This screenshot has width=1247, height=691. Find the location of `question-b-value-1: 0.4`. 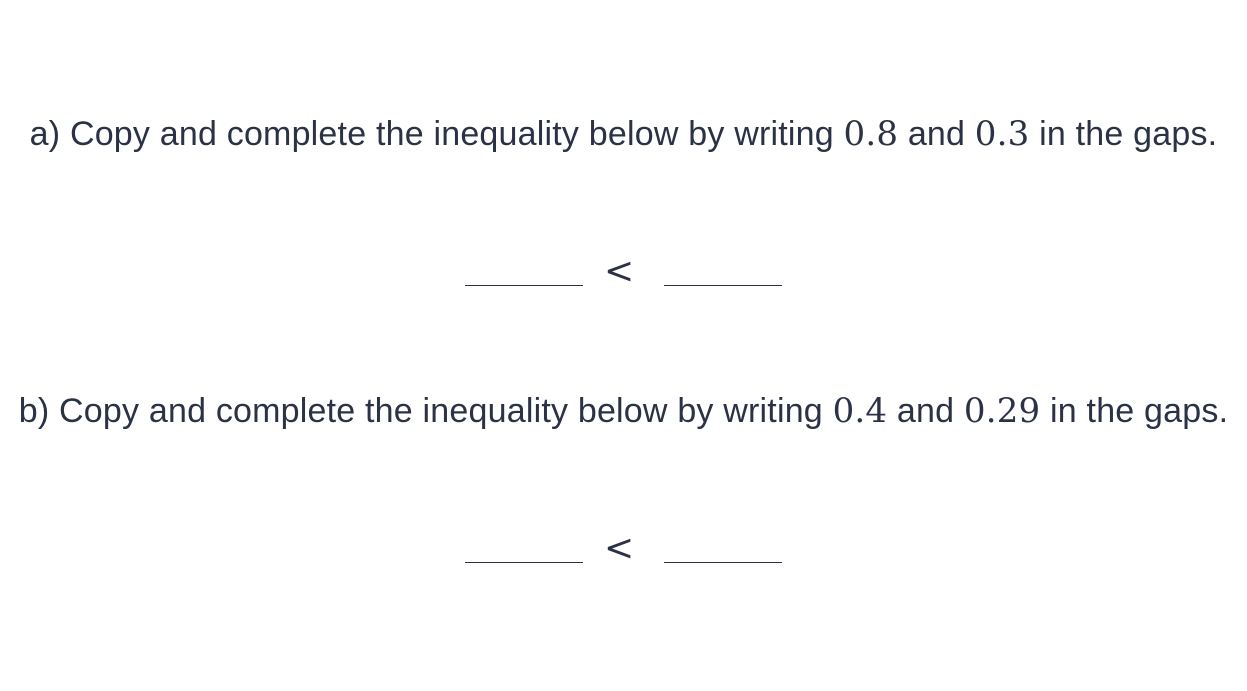

question-b-value-1: 0.4 is located at coordinates (860, 411).